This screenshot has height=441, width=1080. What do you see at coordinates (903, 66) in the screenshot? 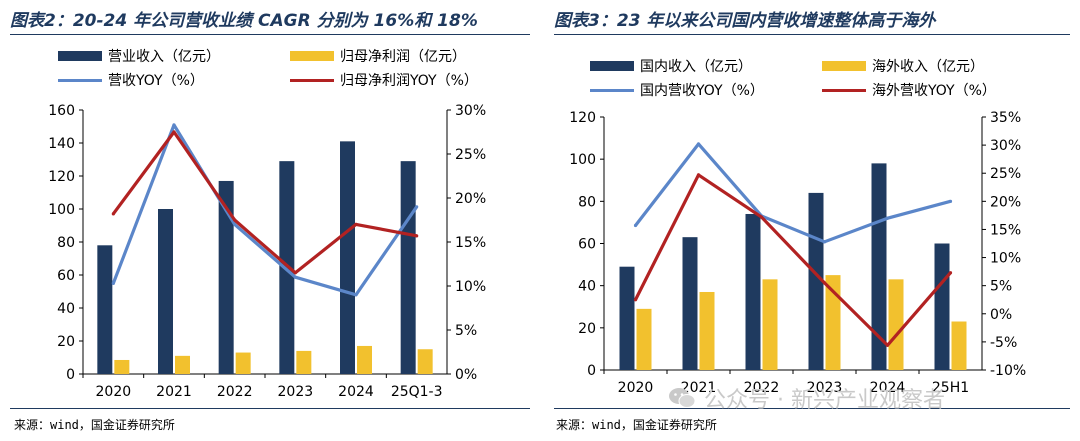
I see `legend-item: 海外收入（亿元）` at bounding box center [903, 66].